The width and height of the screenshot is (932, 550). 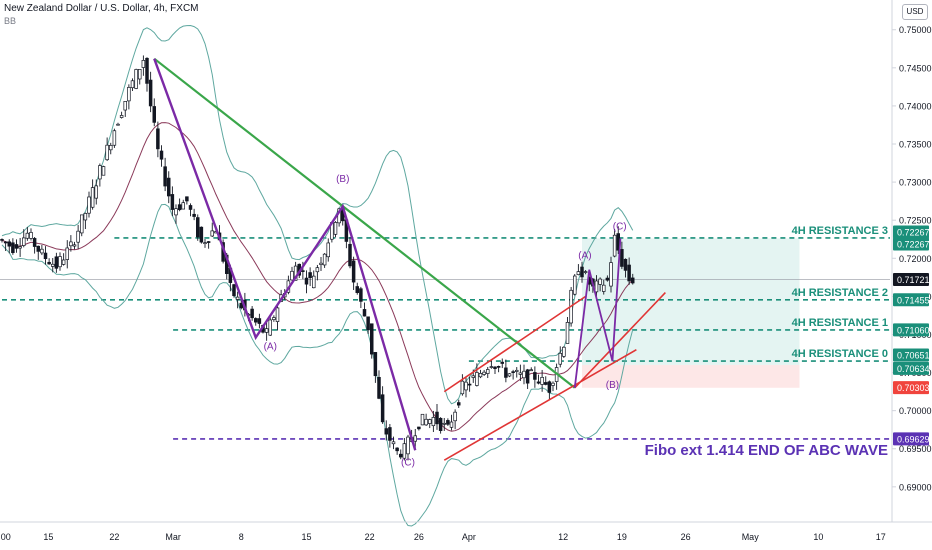 I want to click on price-tag-label-0: 0.72267, so click(x=913, y=232).